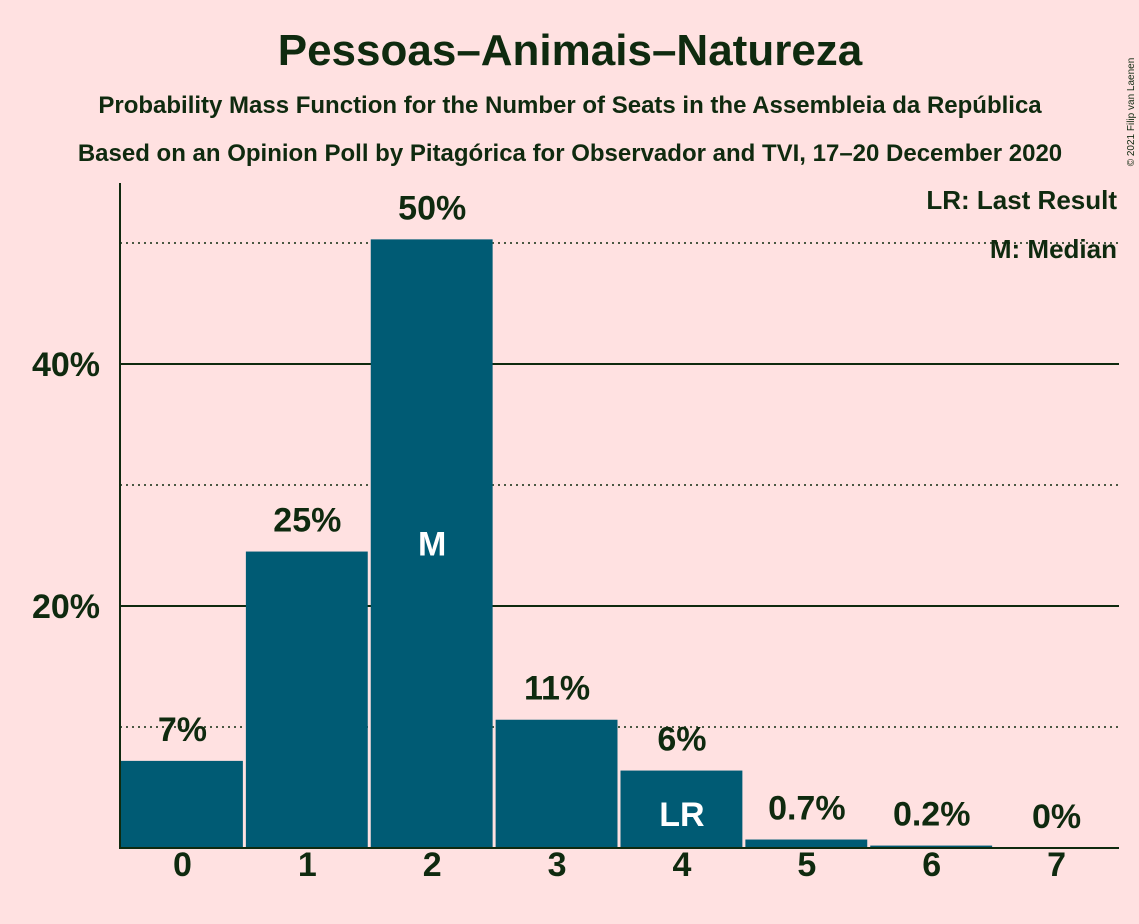 This screenshot has height=924, width=1139. What do you see at coordinates (807, 809) in the screenshot?
I see `bar-value-label-5: 0.7%` at bounding box center [807, 809].